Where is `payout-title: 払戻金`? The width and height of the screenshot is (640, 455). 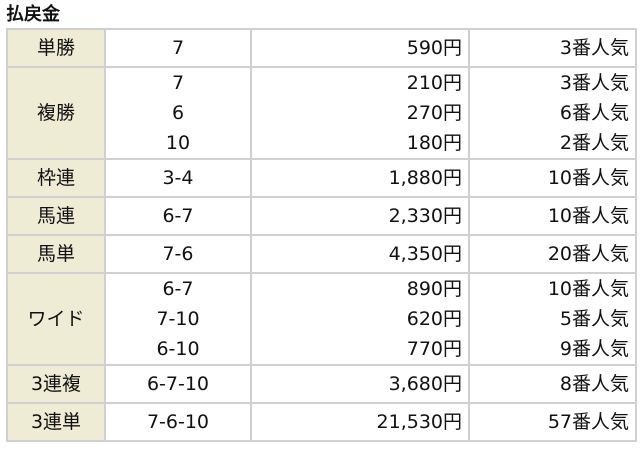 payout-title: 払戻金 is located at coordinates (33, 14).